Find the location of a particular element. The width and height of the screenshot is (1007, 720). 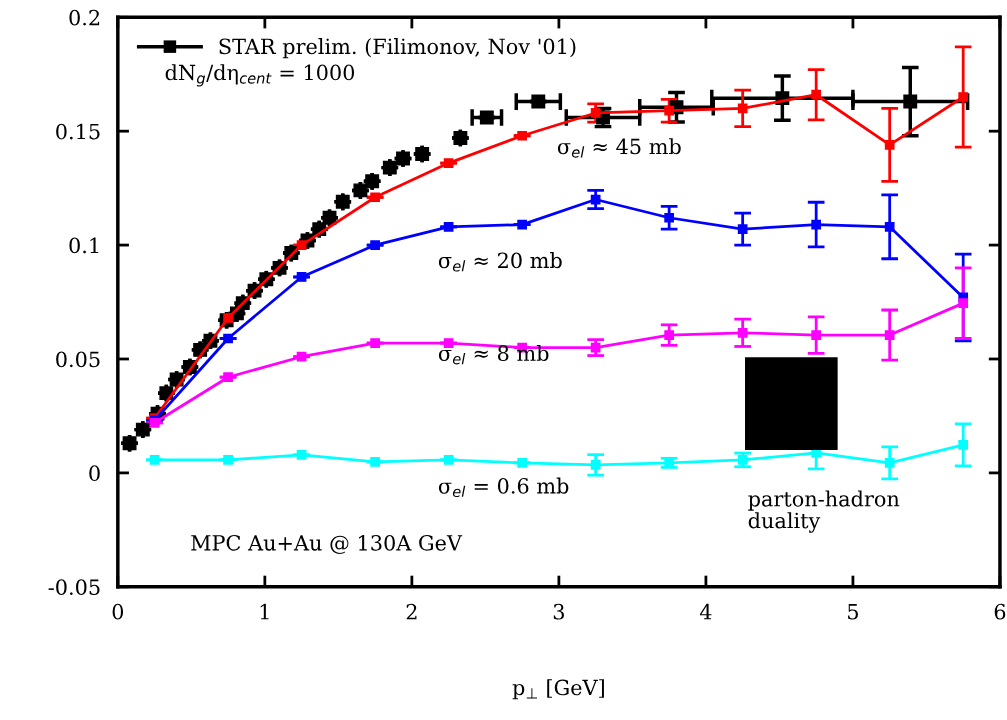

x-tick-label: 0 is located at coordinates (118, 611).